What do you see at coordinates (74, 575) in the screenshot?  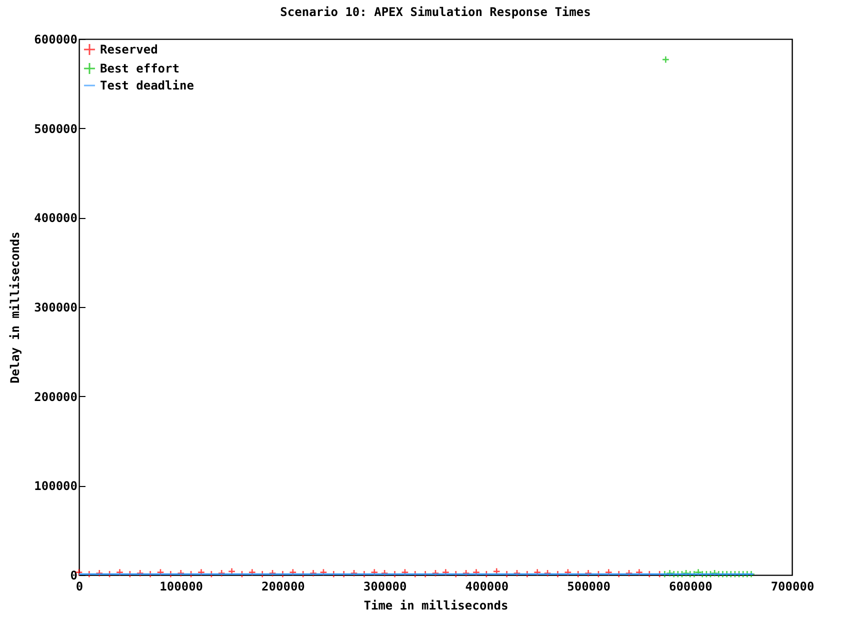 I see `y-tick-label: 0` at bounding box center [74, 575].